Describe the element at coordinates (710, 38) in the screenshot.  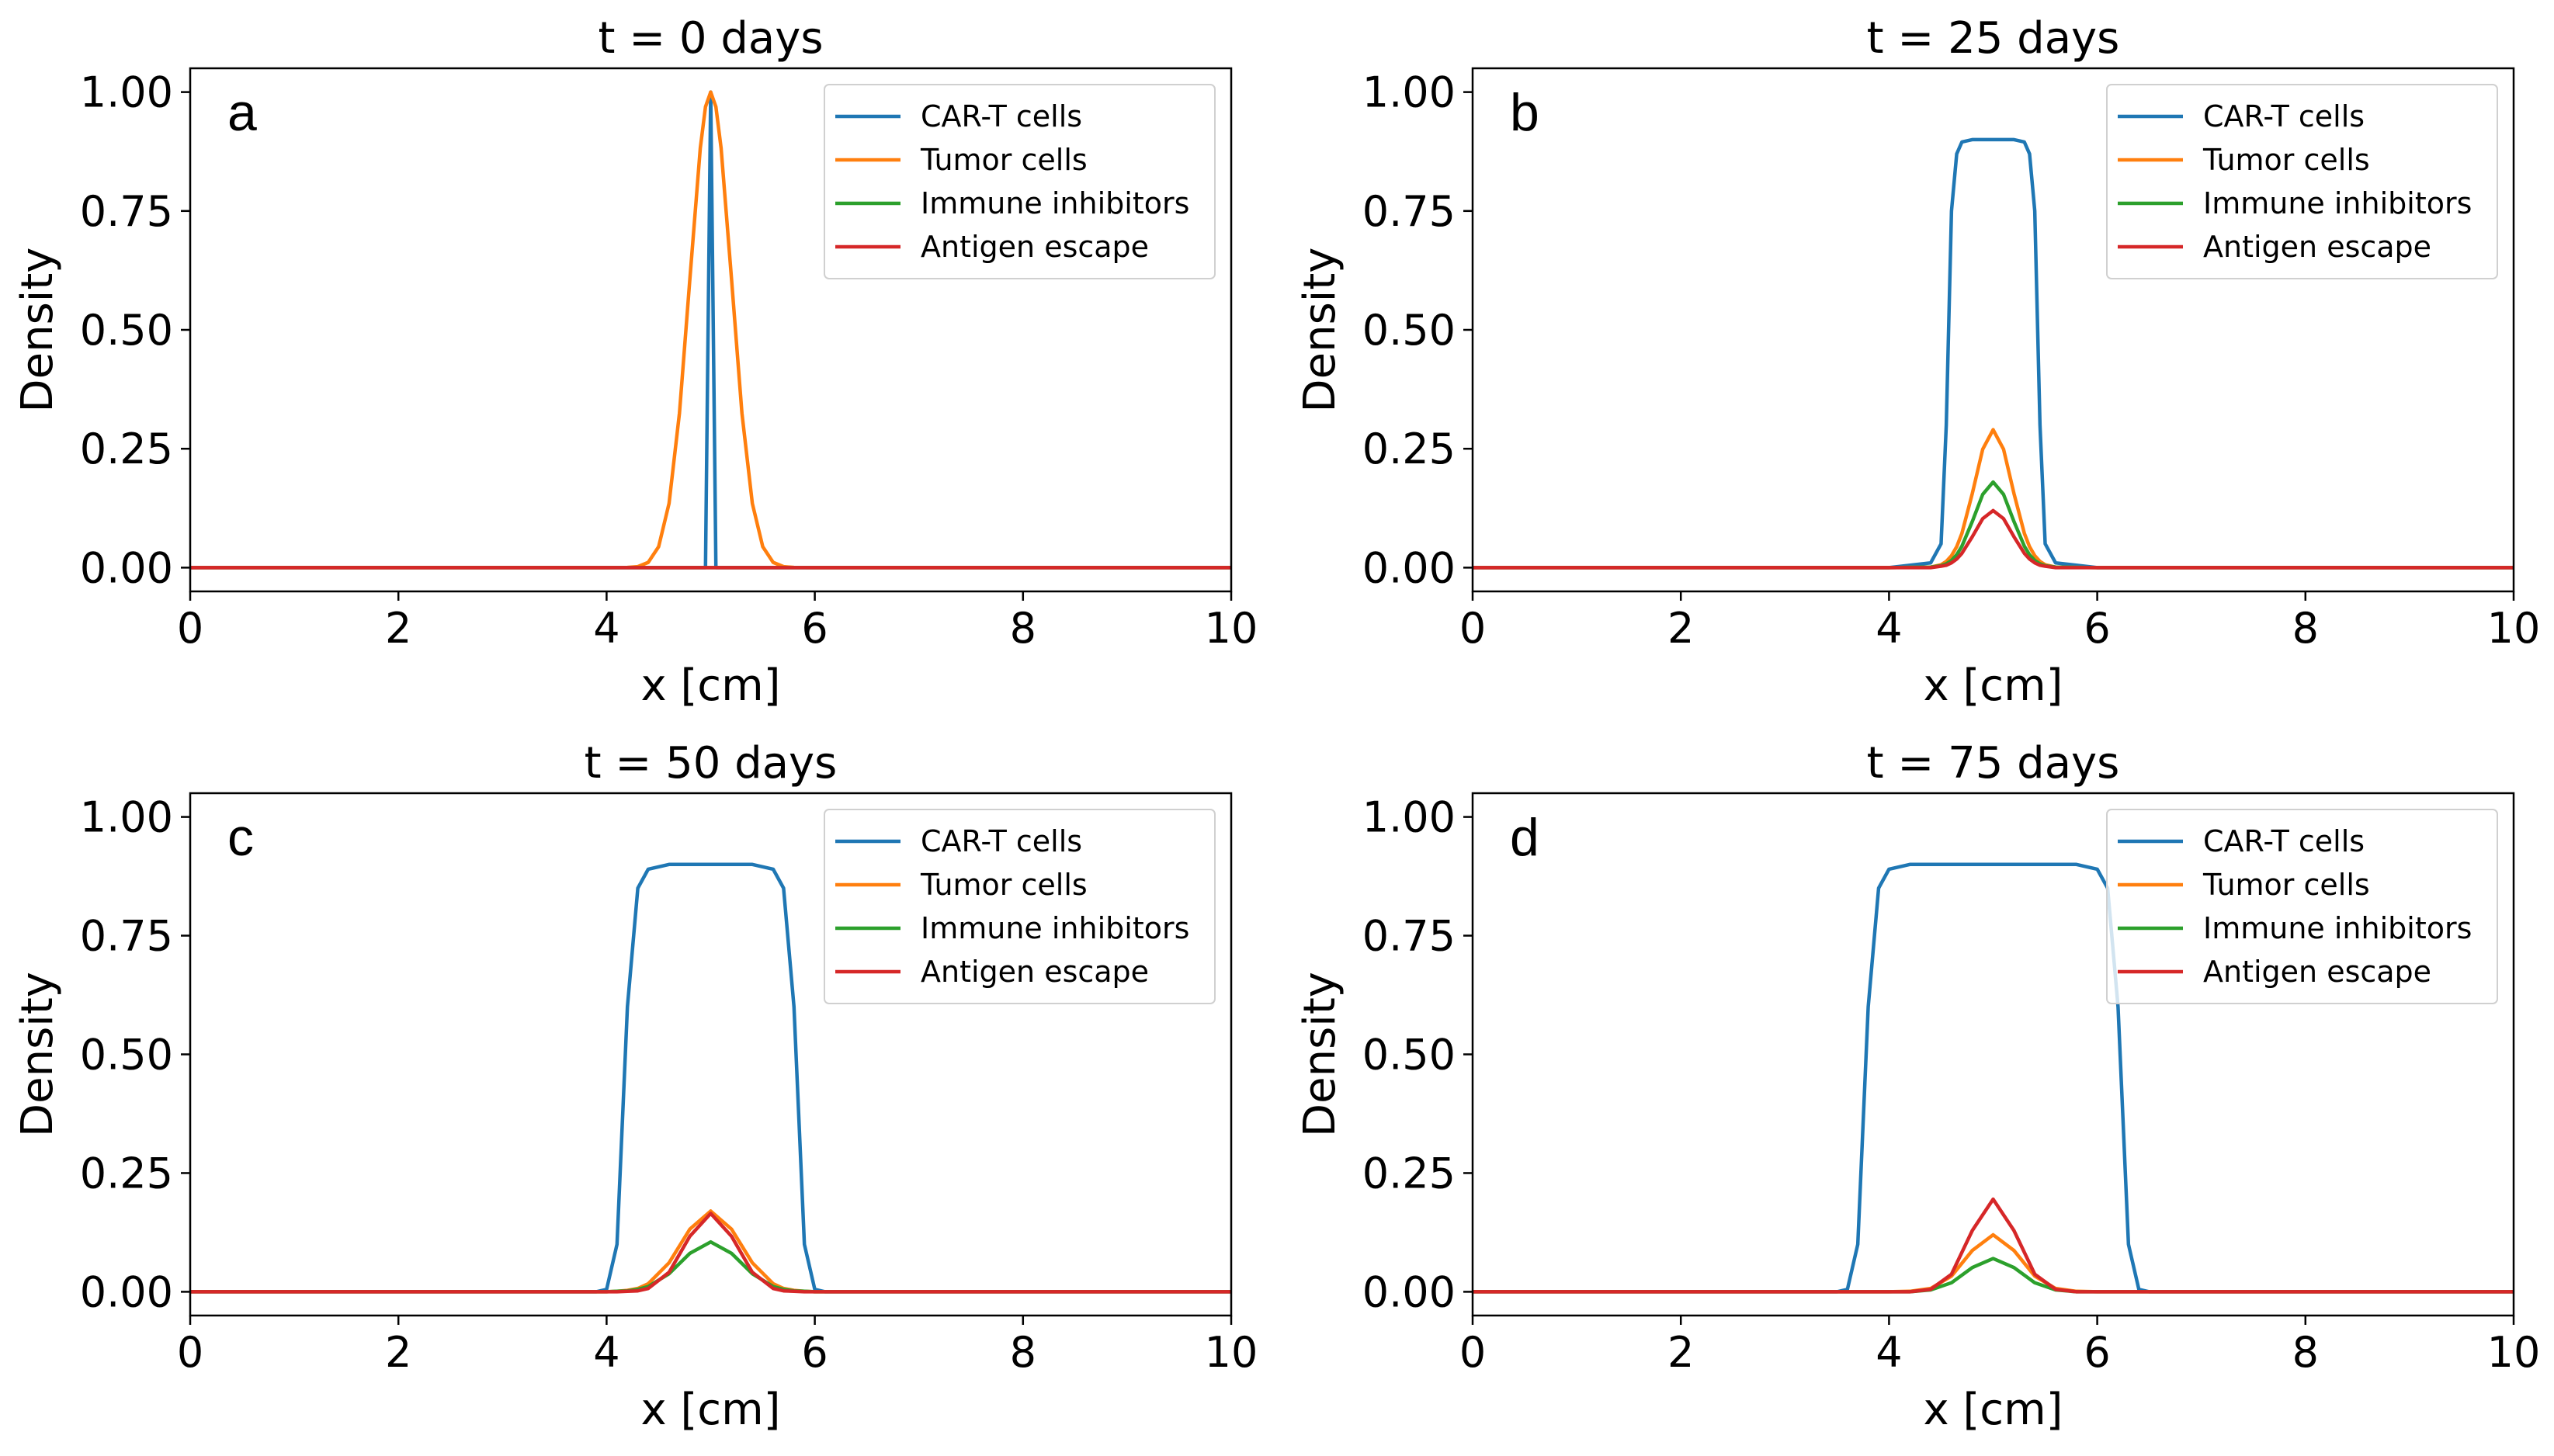
I see `chart-title: t = 0 days` at that location.